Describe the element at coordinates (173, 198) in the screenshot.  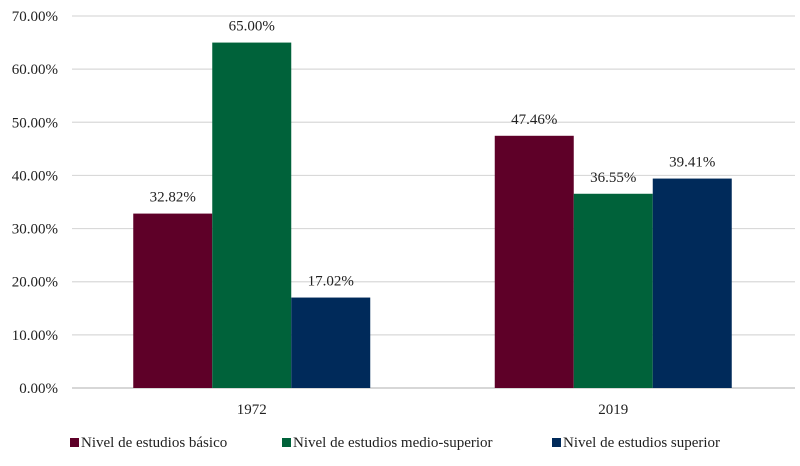
I see `data-label: 32.82%` at that location.